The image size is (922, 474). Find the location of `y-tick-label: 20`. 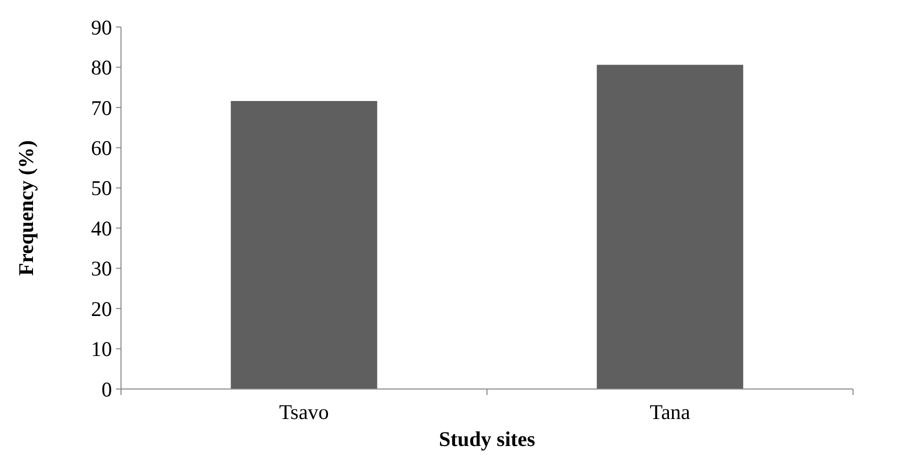

y-tick-label: 20 is located at coordinates (101, 308).